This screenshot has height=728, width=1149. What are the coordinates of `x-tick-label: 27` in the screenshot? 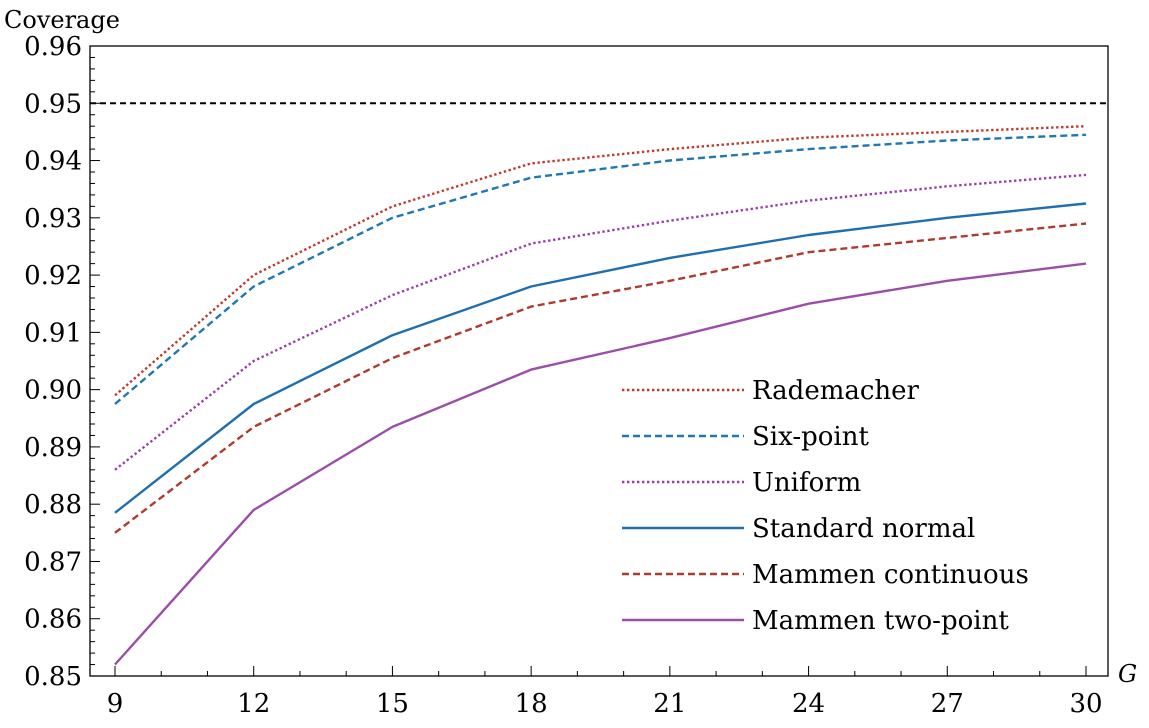 It's located at (947, 704).